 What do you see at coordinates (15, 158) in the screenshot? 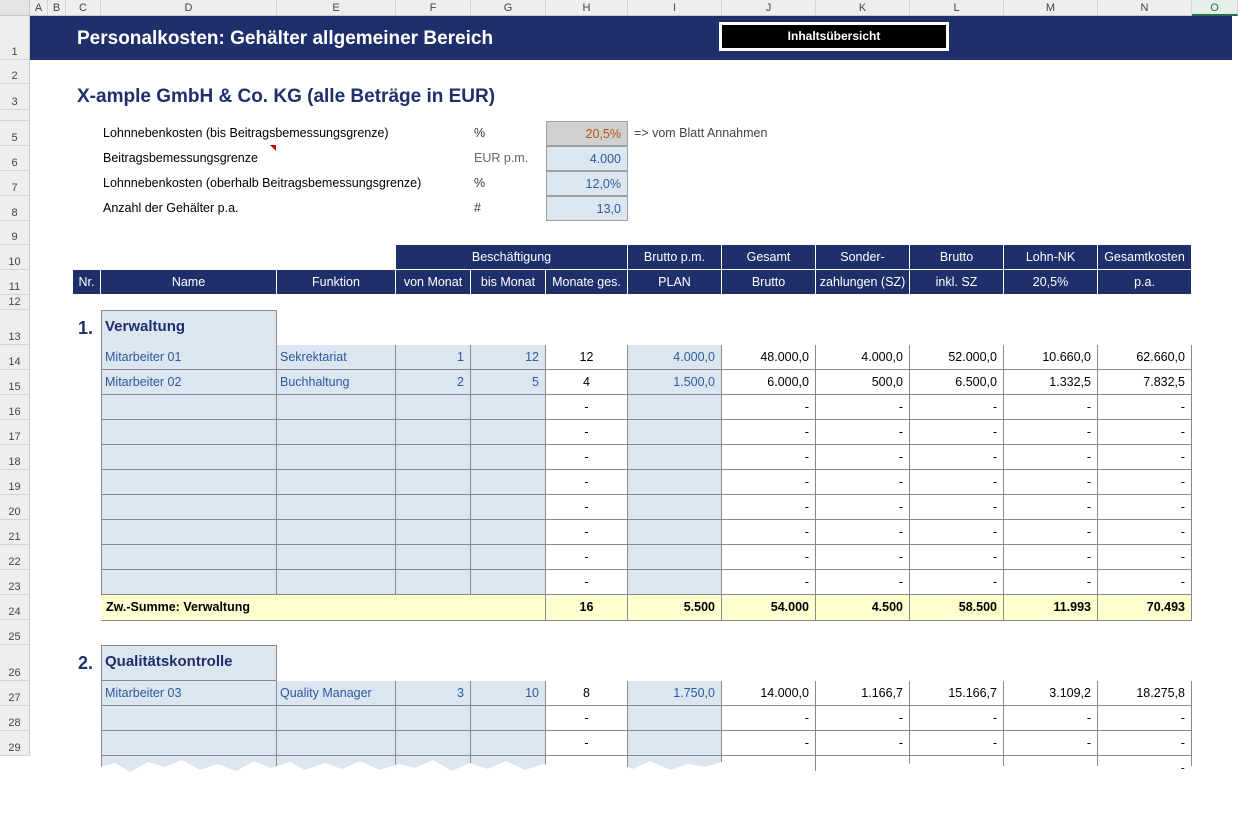
I see `row-header: 6` at bounding box center [15, 158].